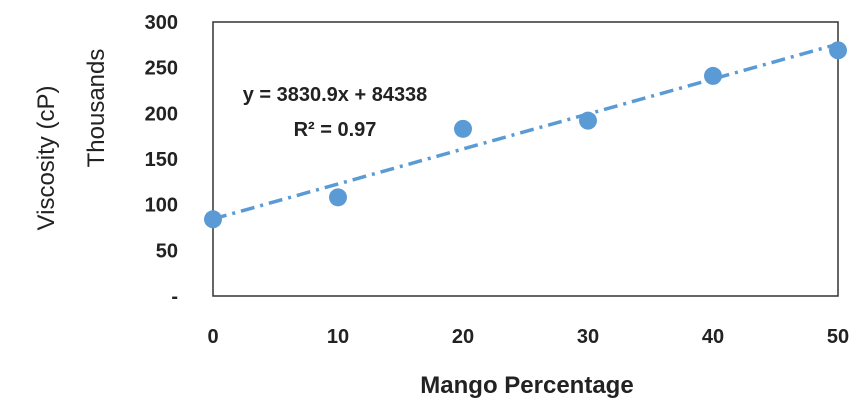 This screenshot has width=859, height=400. I want to click on y-tick-label: 150, so click(161, 160).